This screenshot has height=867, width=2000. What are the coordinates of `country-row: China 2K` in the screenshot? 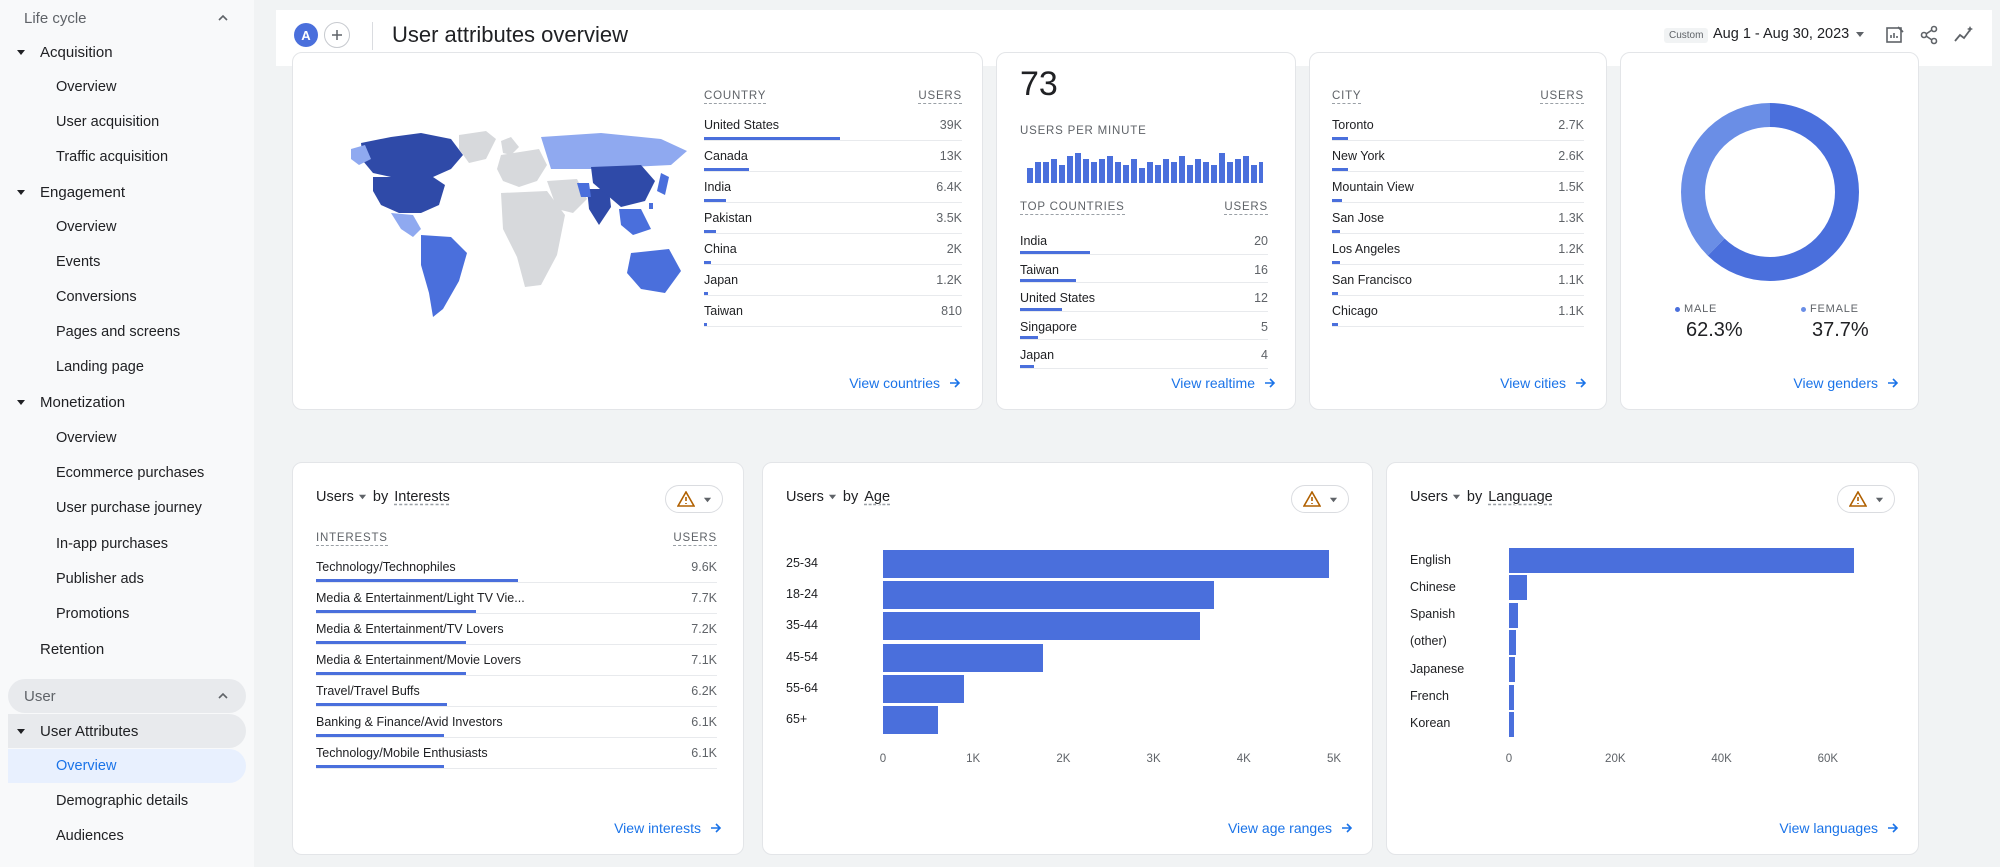 It's located at (833, 249).